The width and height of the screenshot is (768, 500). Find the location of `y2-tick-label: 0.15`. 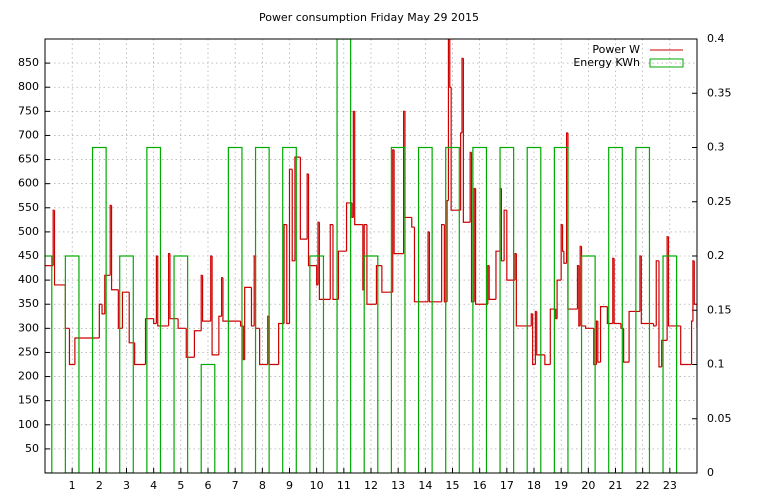

y2-tick-label: 0.15 is located at coordinates (719, 309).